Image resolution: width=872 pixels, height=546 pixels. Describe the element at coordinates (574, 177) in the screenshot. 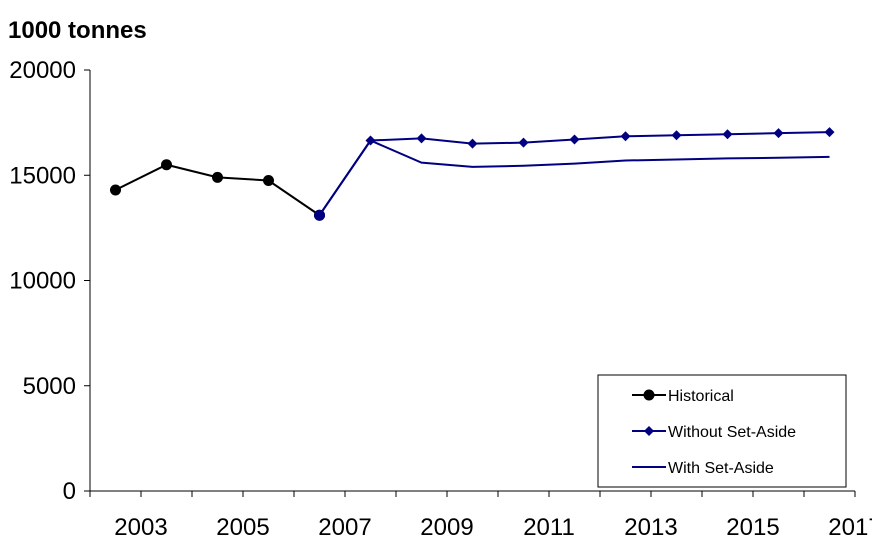

I see `series-line-with-set-aside` at that location.